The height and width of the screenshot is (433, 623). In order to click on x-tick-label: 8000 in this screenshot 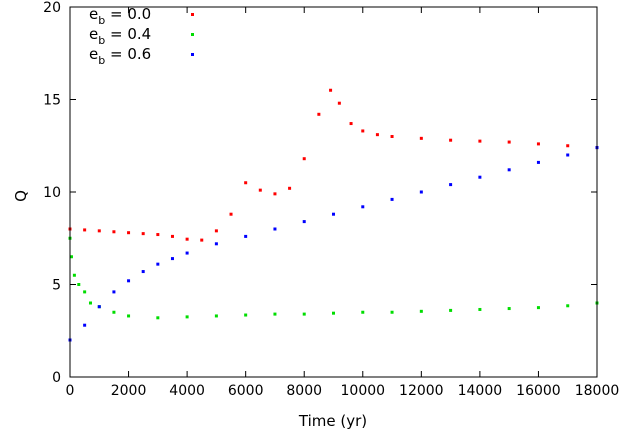, I will do `click(304, 391)`.